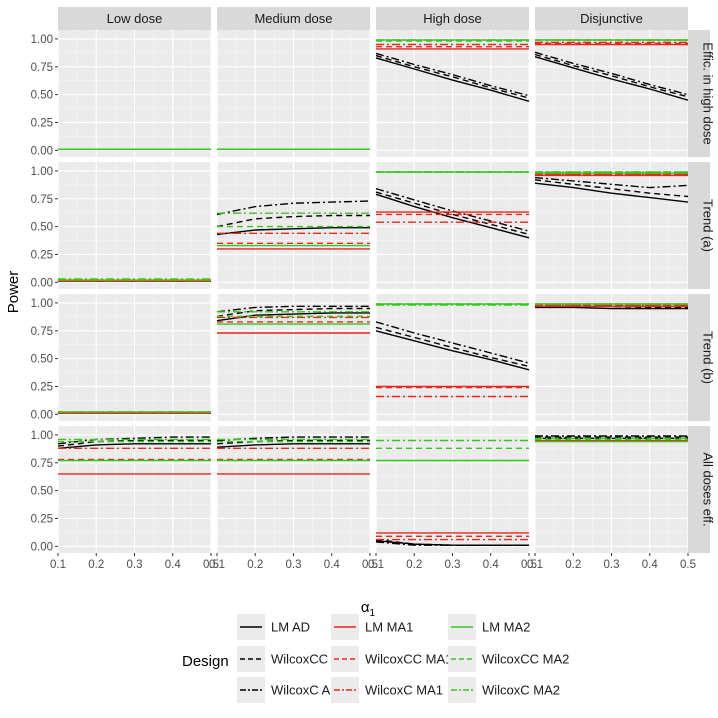 The image size is (718, 718). I want to click on panel-all-doses-eff-disjunctive, so click(611, 489).